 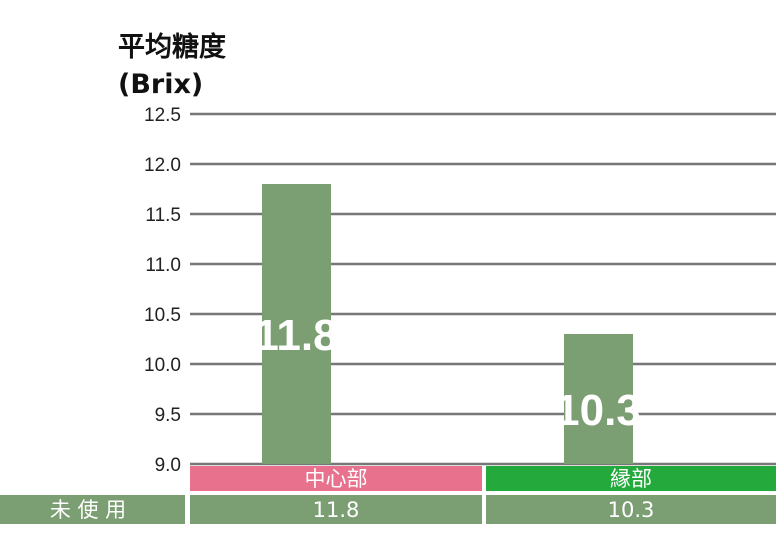 What do you see at coordinates (168, 415) in the screenshot?
I see `y-tick-label: 9.5` at bounding box center [168, 415].